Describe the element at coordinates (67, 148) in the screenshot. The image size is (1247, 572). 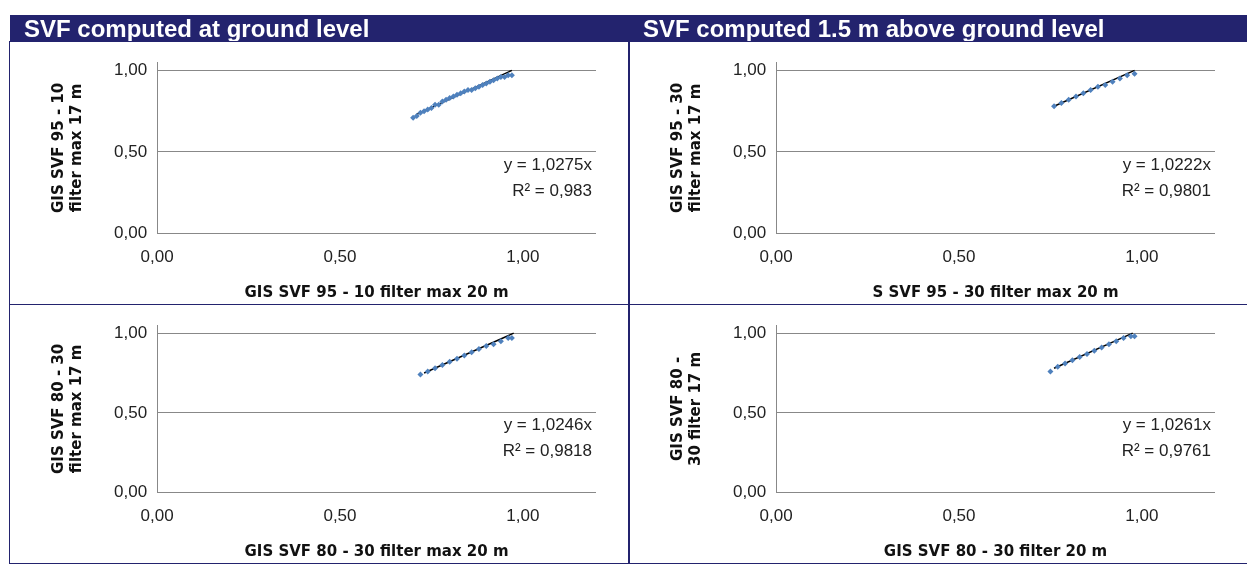
I see `y-axis-title: GIS SVF 95 - 10 filter max 17 m` at that location.